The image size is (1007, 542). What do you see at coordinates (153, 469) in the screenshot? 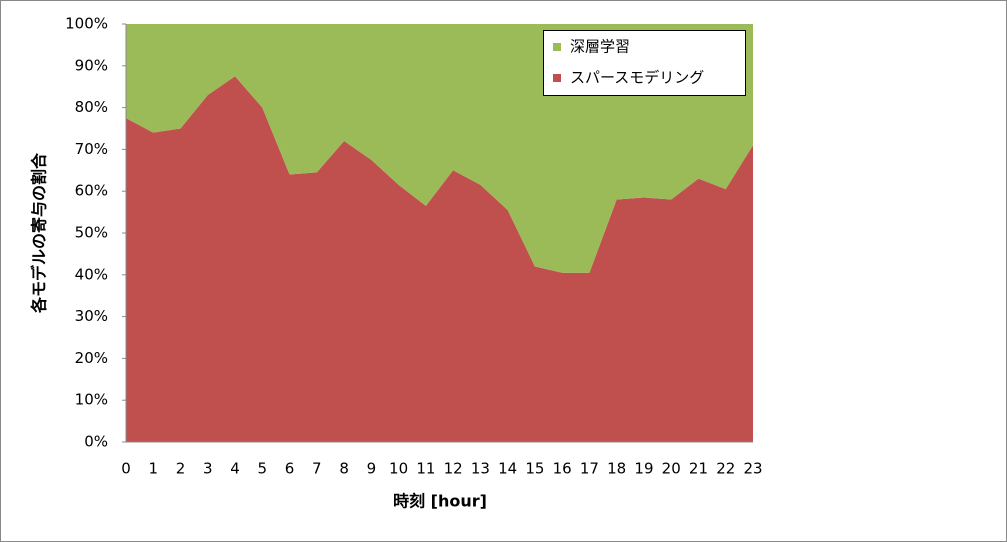
I see `x-tick-label: 1` at bounding box center [153, 469].